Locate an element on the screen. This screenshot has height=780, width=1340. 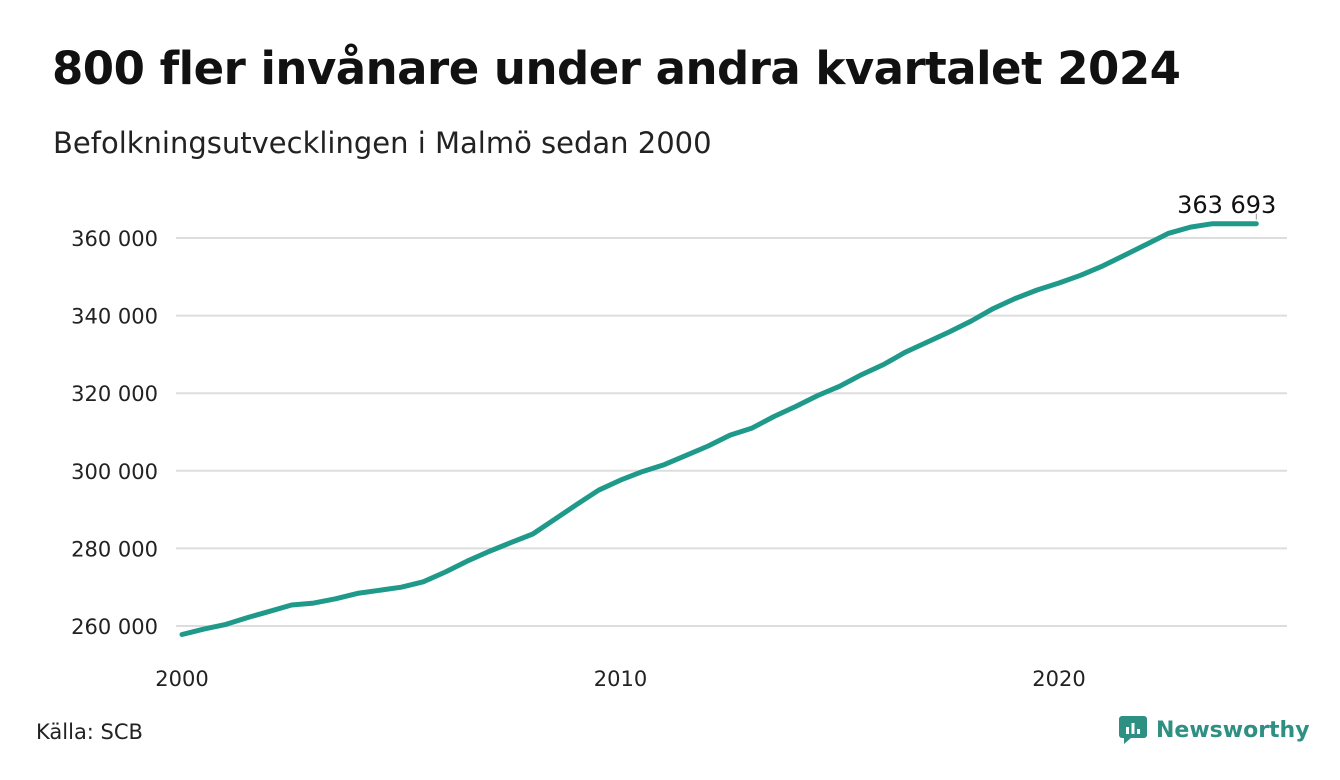
newsworthy-logo-icon is located at coordinates (1133, 730).